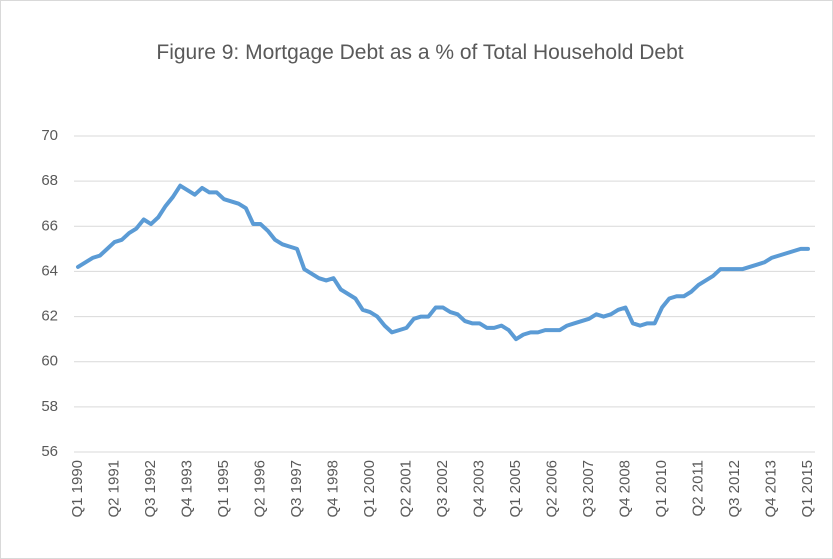 The image size is (833, 559). What do you see at coordinates (551, 489) in the screenshot?
I see `x-tick-label: Q2 2006` at bounding box center [551, 489].